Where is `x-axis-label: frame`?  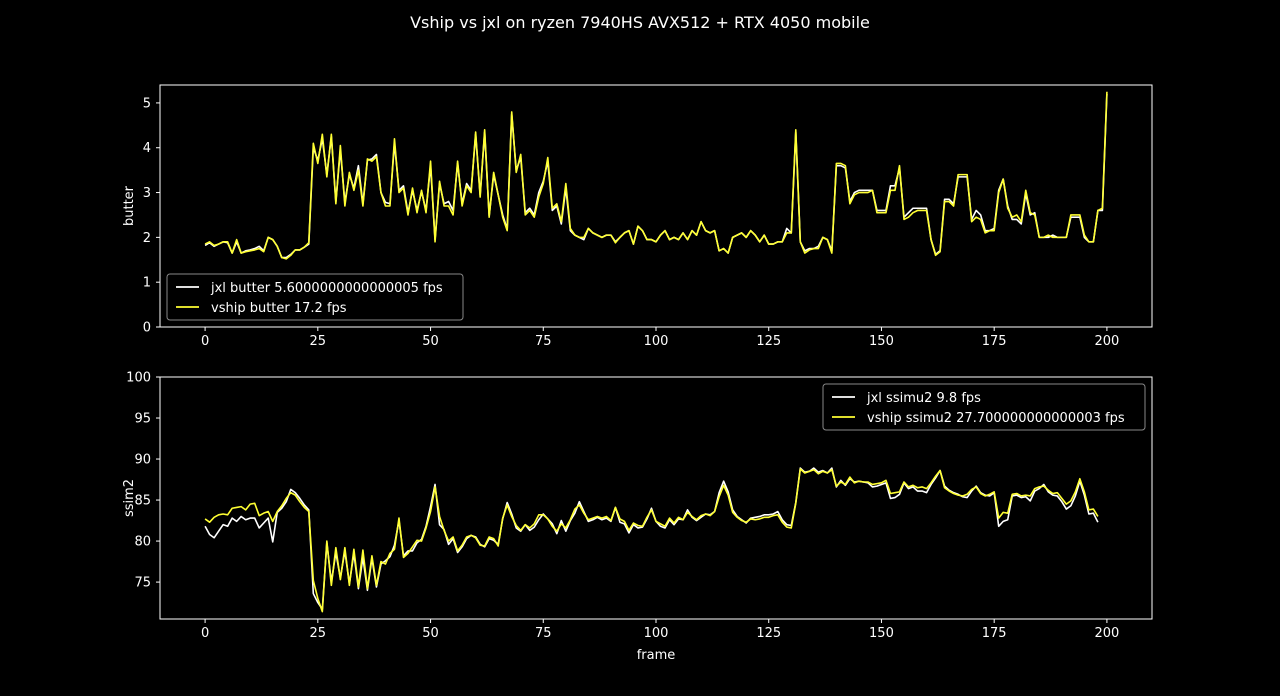
x-axis-label: frame is located at coordinates (656, 655).